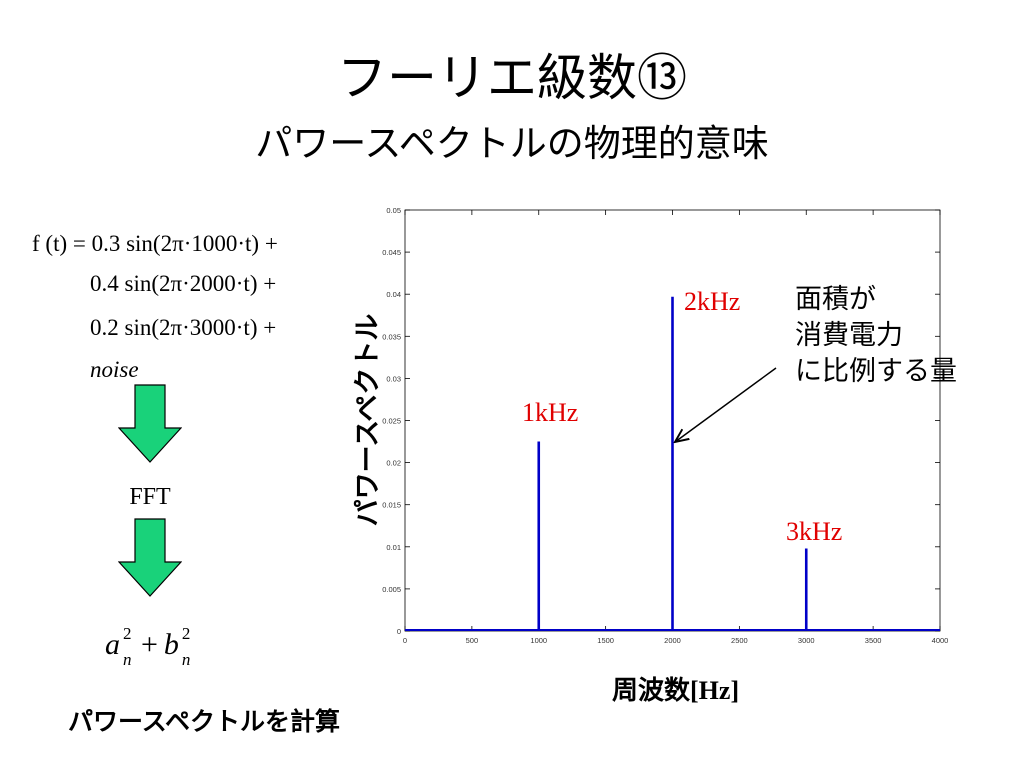 The height and width of the screenshot is (768, 1024). What do you see at coordinates (186, 659) in the screenshot?
I see `formula-b-sub: n` at bounding box center [186, 659].